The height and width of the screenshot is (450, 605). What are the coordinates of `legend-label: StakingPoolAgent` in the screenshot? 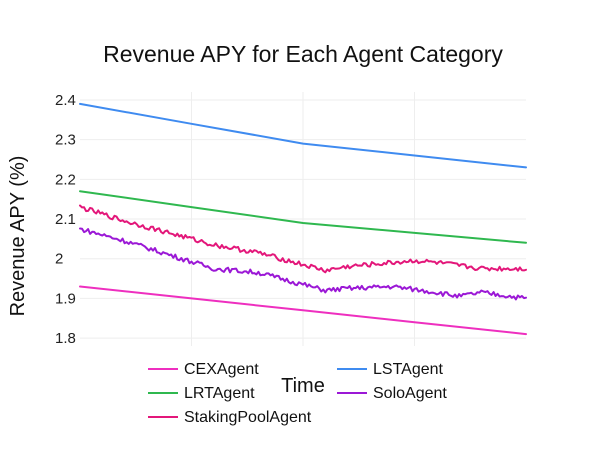 It's located at (248, 417).